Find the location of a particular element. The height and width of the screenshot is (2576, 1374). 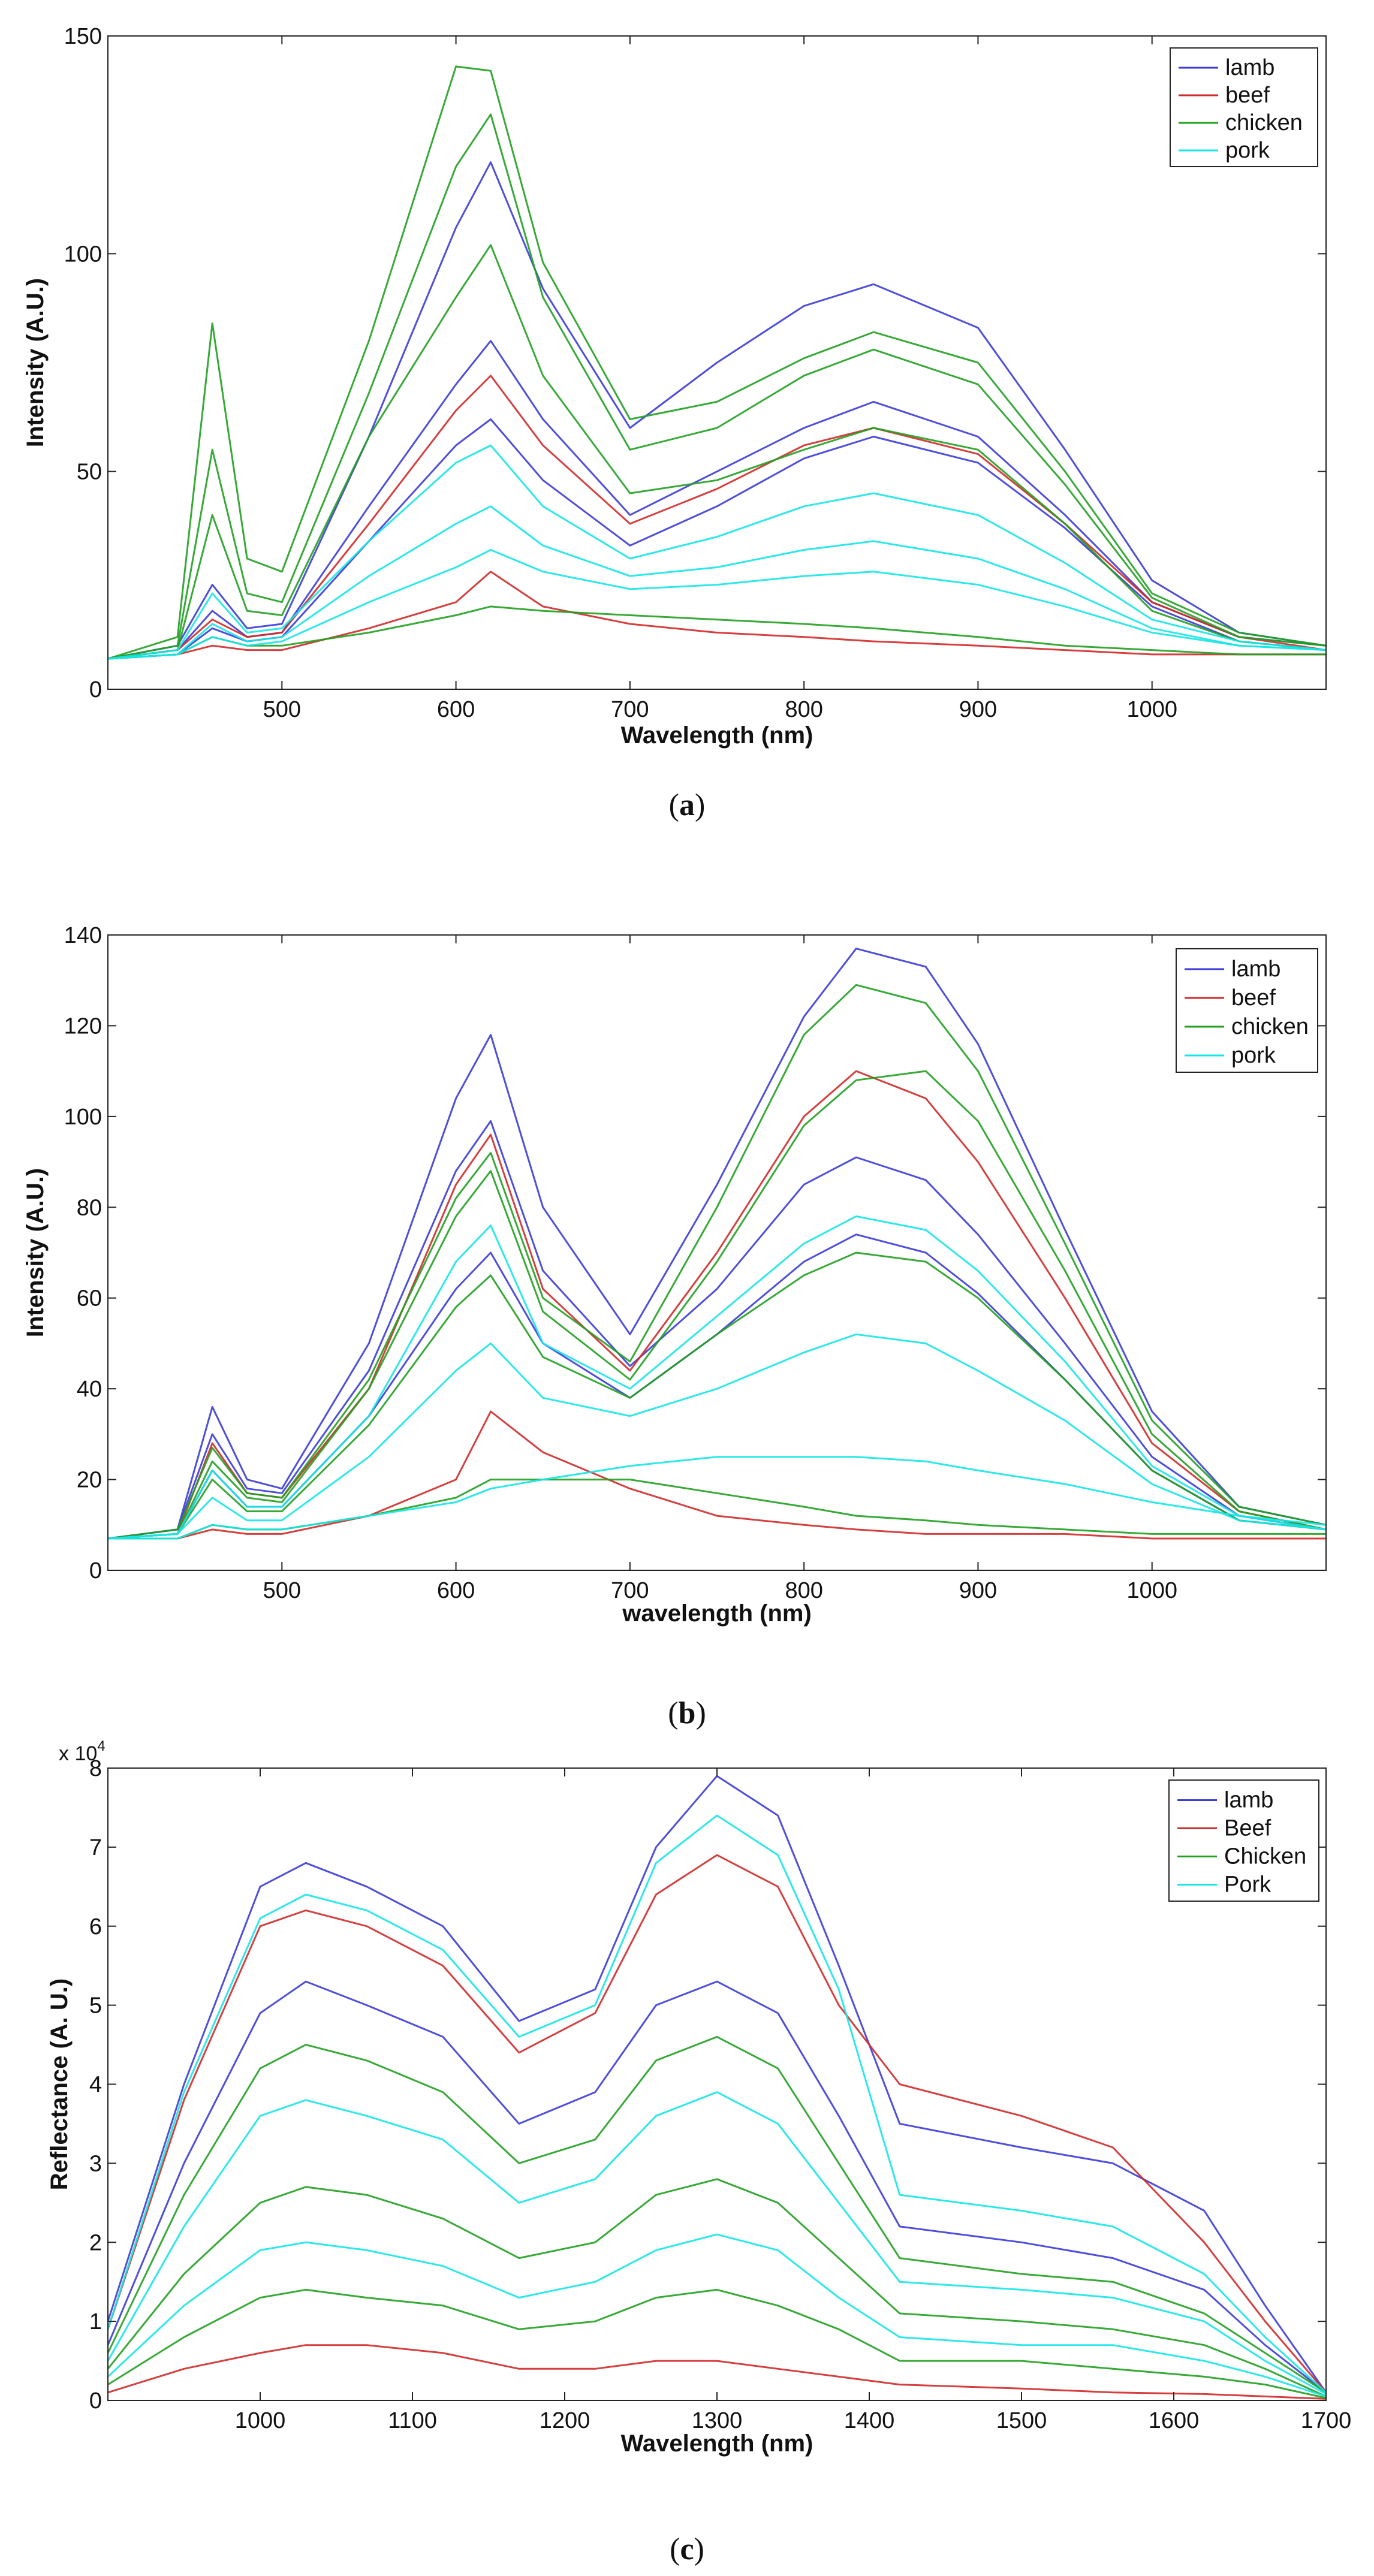

y-tick-label: 6 is located at coordinates (96, 1927).